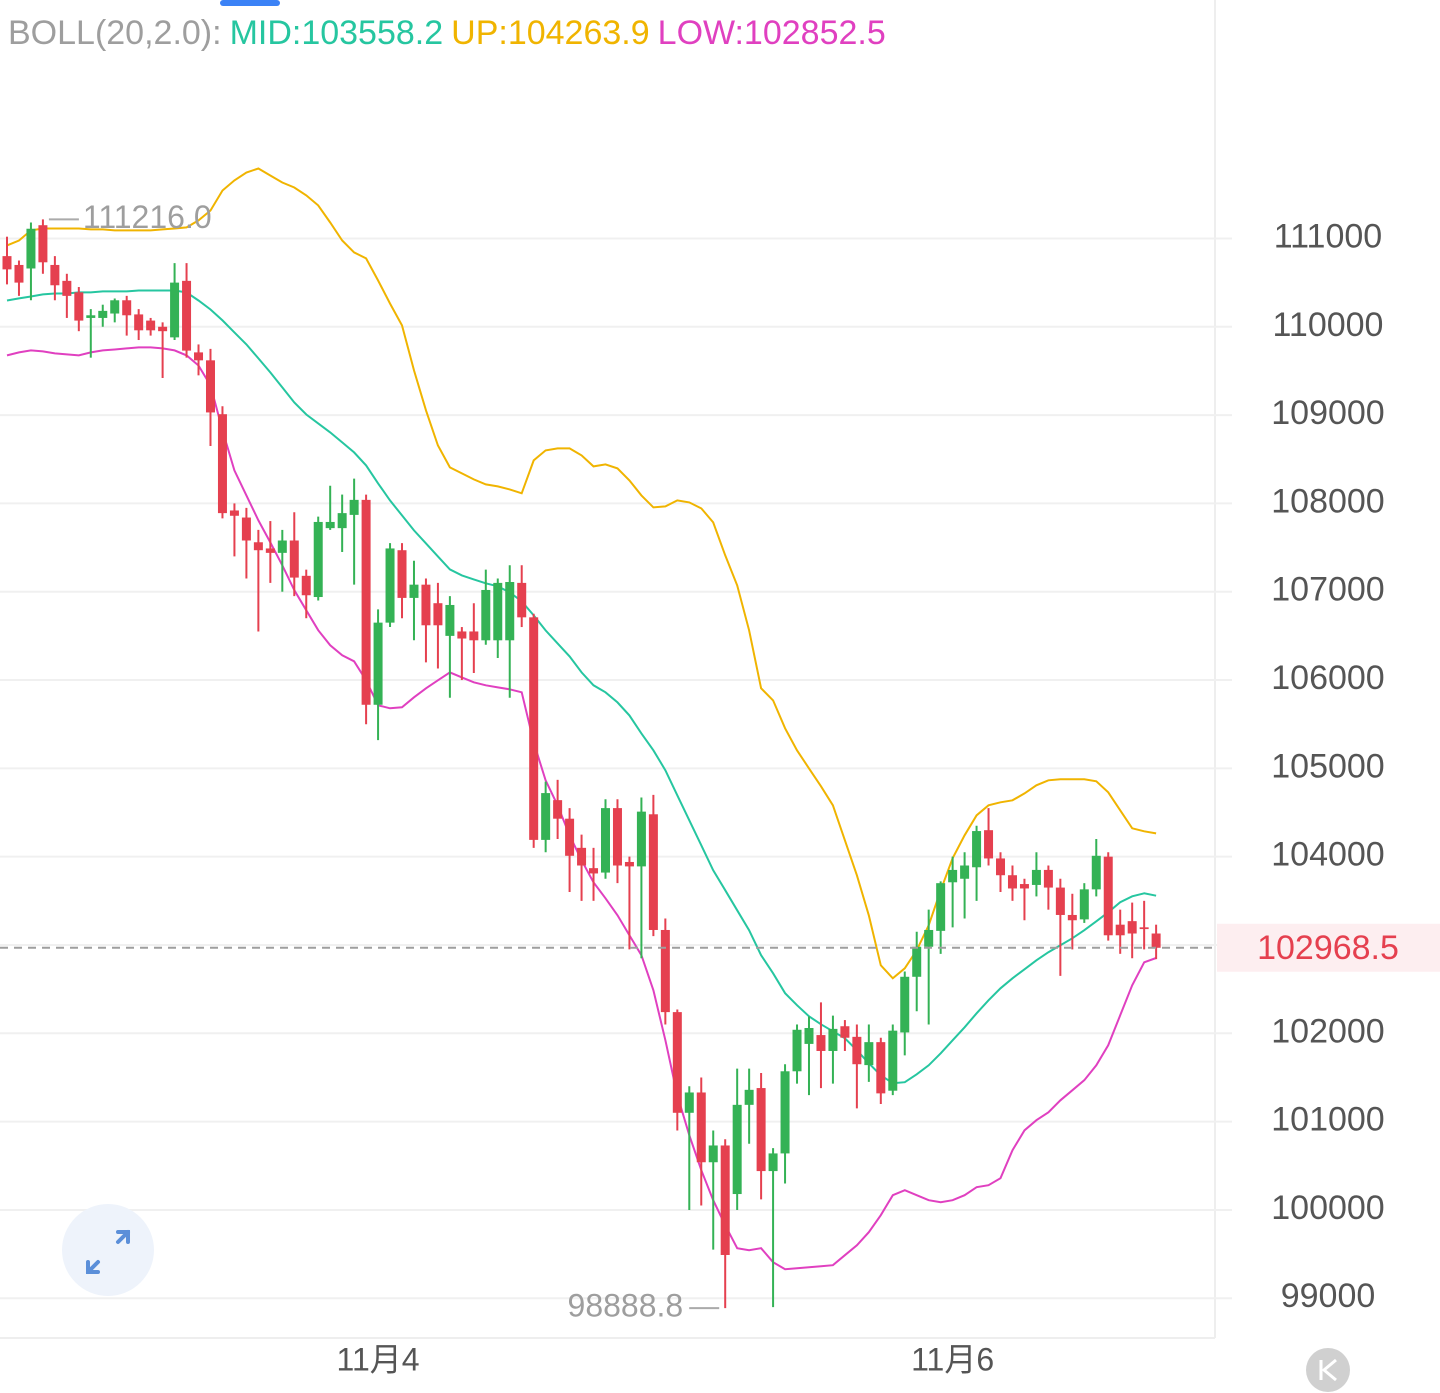 The width and height of the screenshot is (1440, 1393). Describe the element at coordinates (115, 33) in the screenshot. I see `legend-item: BOLL(20,2.0):` at that location.